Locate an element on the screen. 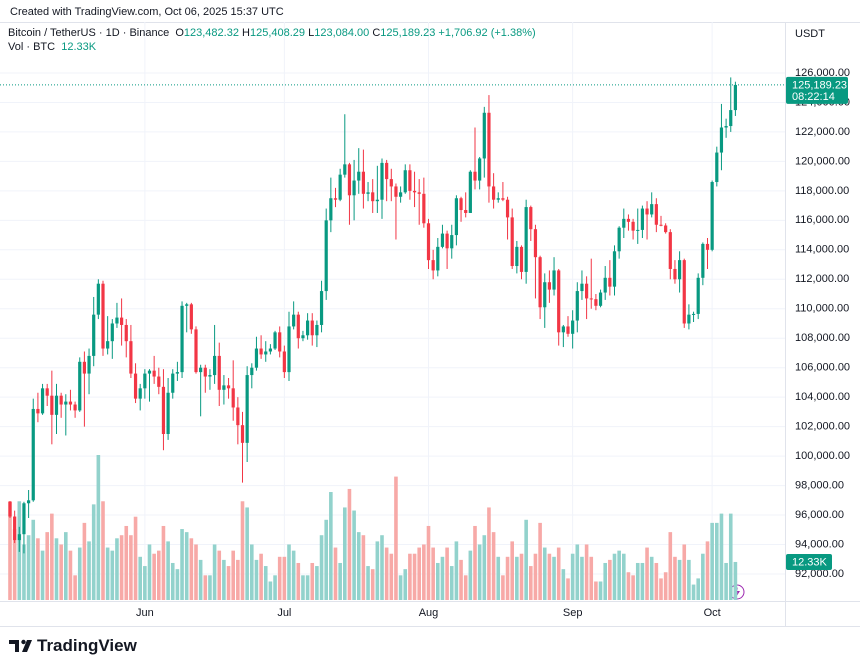 This screenshot has height=669, width=860. icon-bolt is located at coordinates (737, 592).